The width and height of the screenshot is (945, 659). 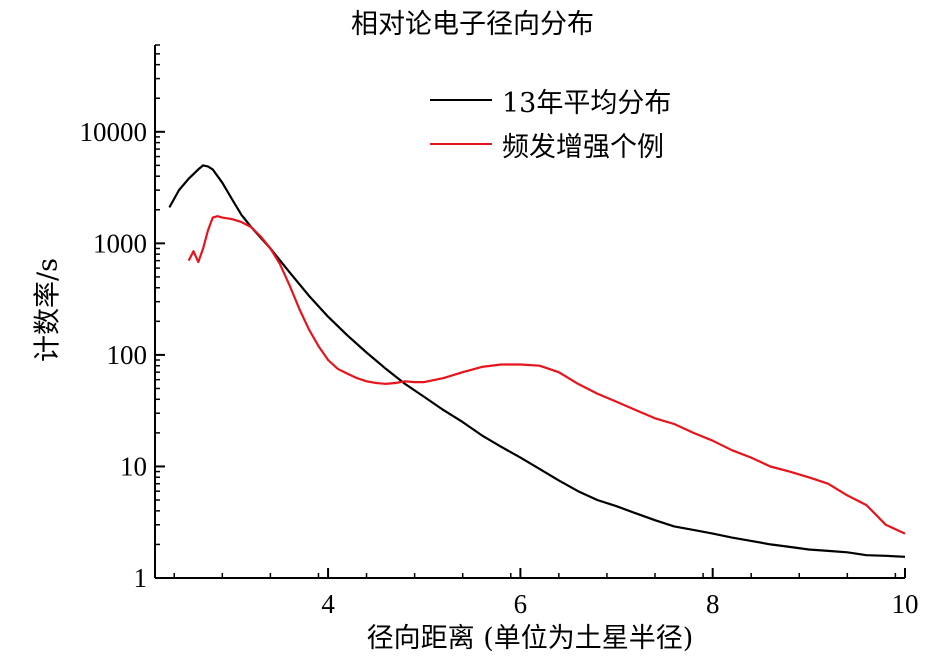 I want to click on y-axis-label: 计数率/s, so click(x=48, y=310).